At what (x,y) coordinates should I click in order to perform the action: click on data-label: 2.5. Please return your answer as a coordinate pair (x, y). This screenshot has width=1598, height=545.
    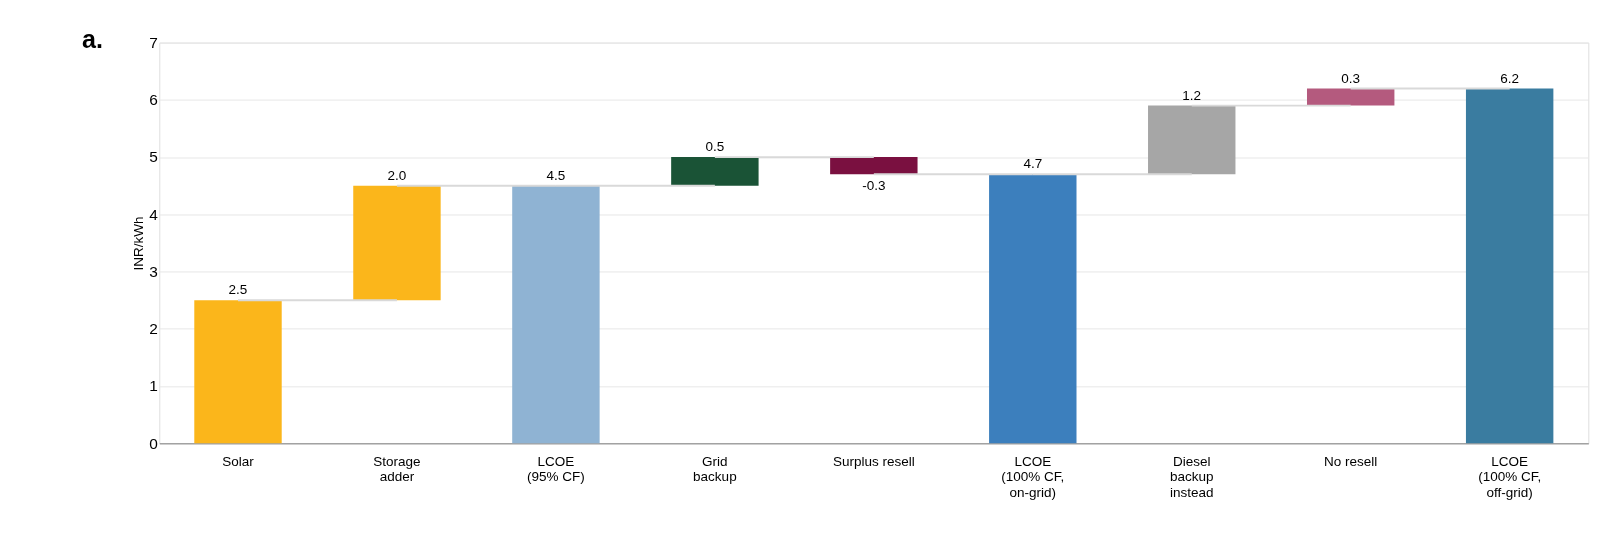
    Looking at the image, I should click on (238, 290).